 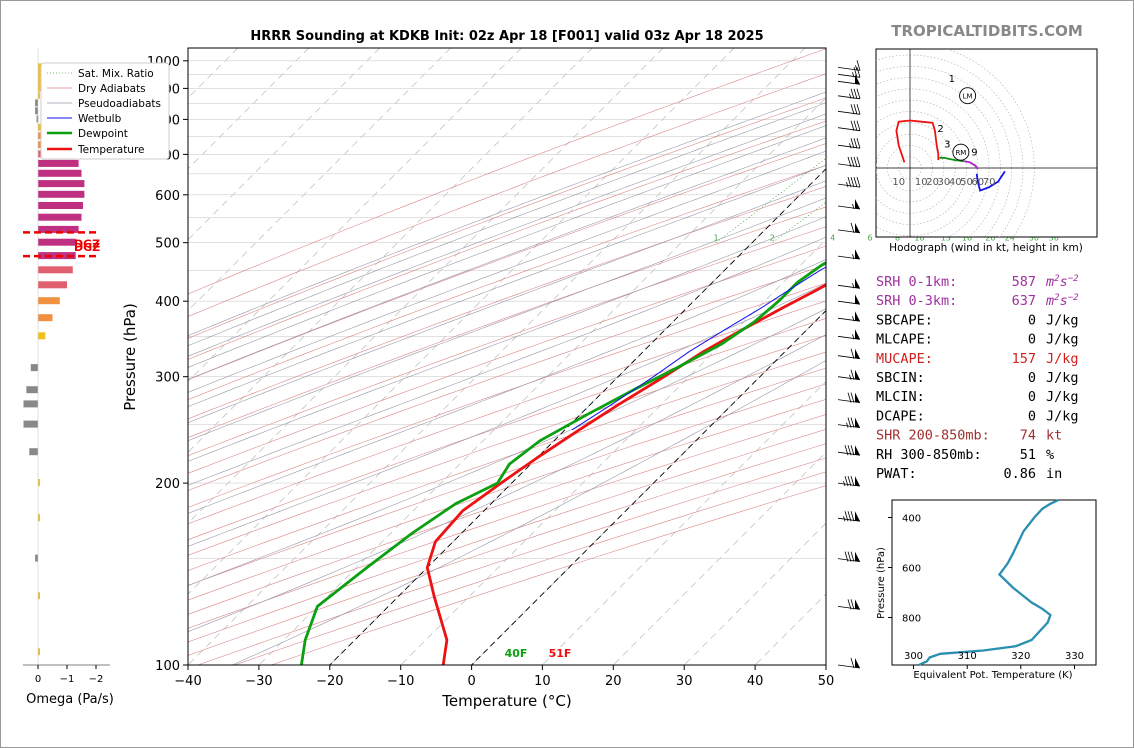 I want to click on mixing-ratio-label: 36, so click(x=1054, y=238).